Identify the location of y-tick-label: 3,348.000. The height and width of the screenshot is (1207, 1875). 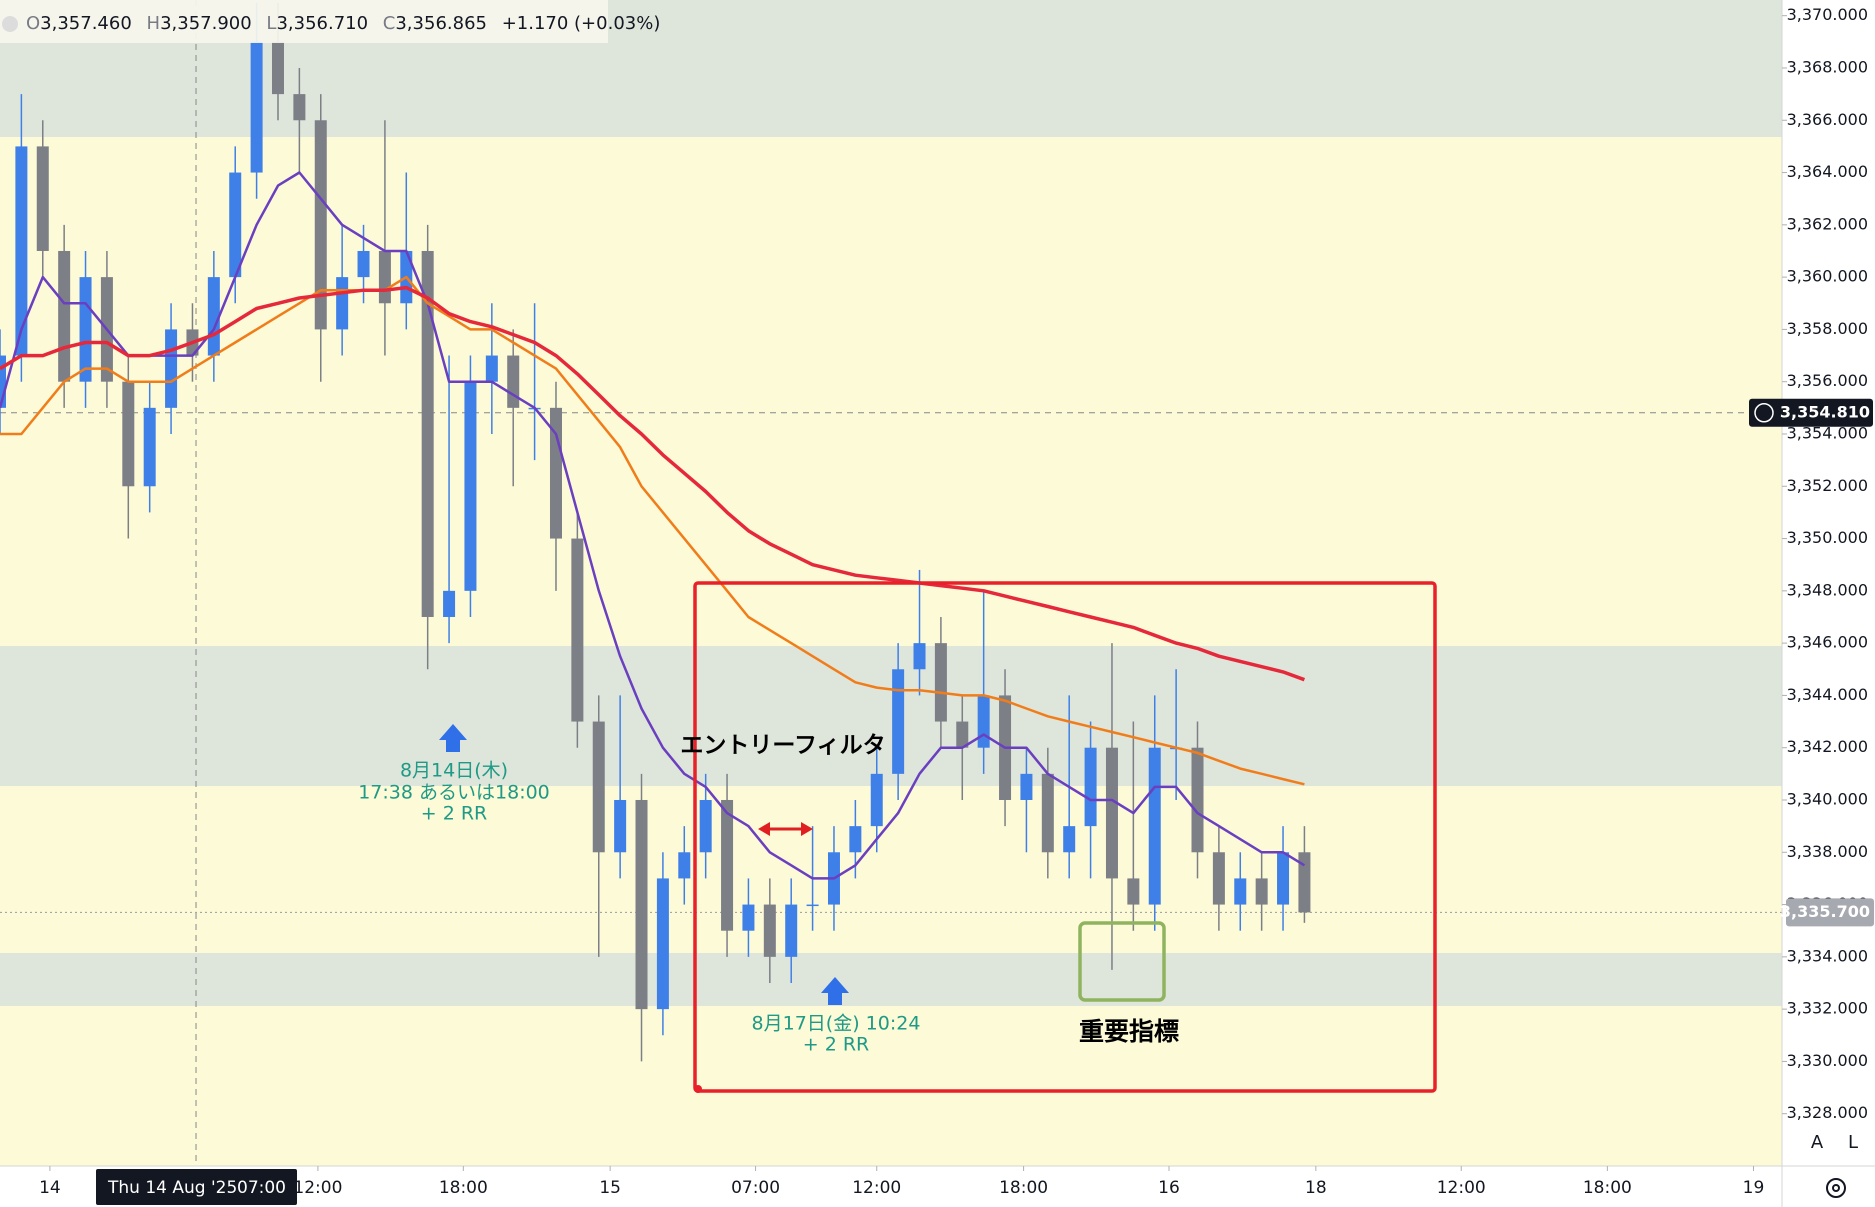
(1827, 589).